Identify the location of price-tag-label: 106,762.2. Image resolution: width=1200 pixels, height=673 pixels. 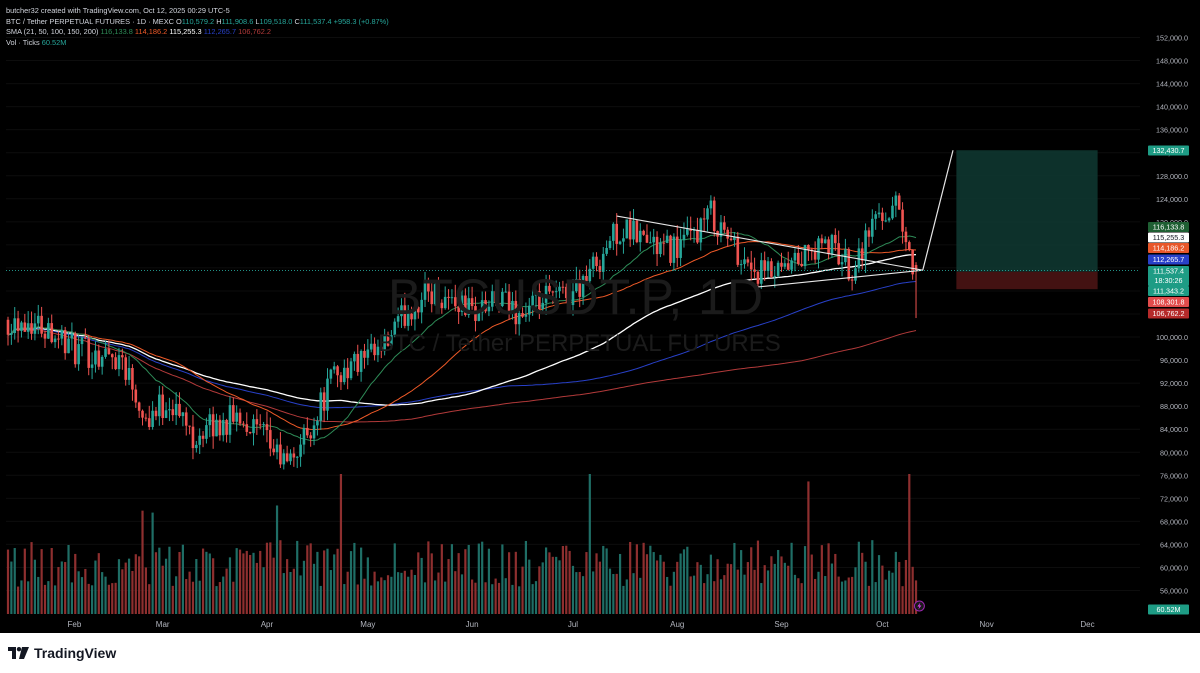
(1169, 313).